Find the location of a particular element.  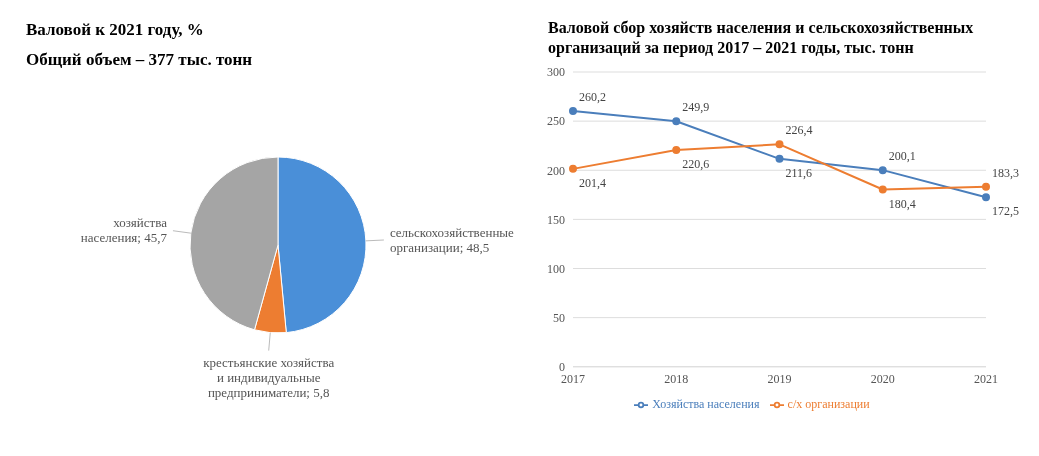

legend-label: с/х организации is located at coordinates (828, 403).